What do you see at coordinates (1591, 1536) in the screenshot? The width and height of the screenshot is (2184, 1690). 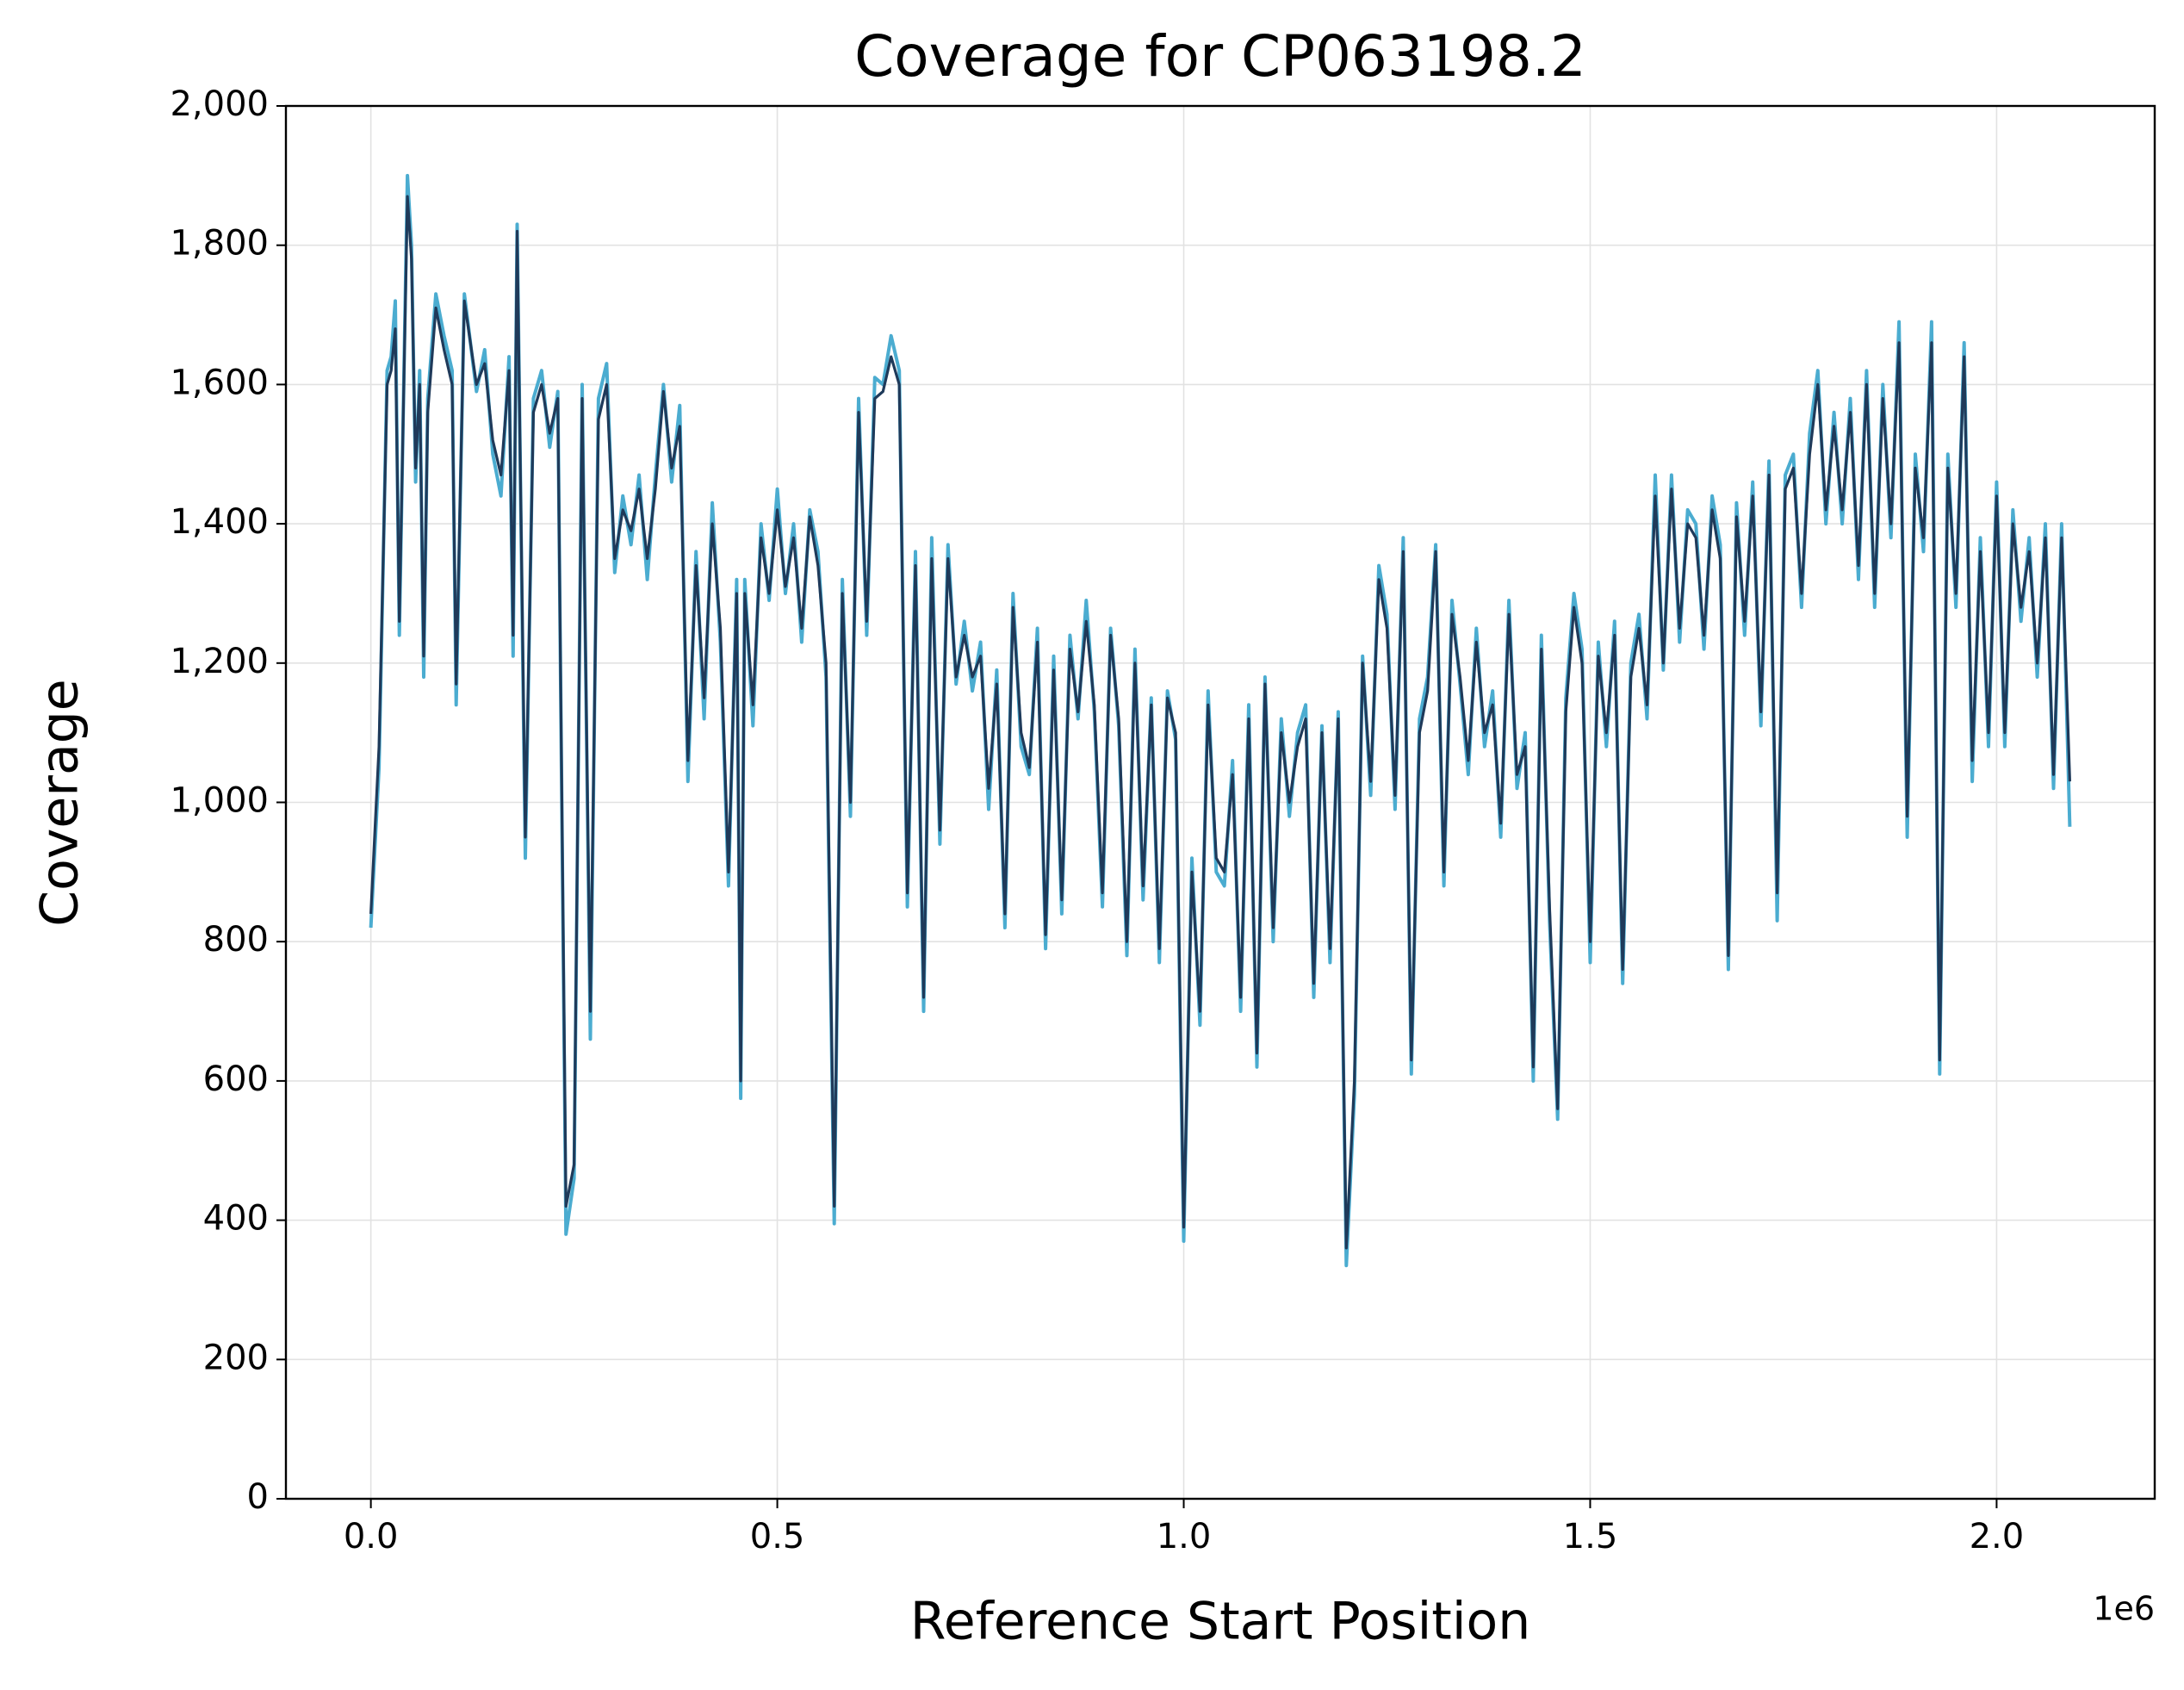 I see `x-tick-label: 1.5` at bounding box center [1591, 1536].